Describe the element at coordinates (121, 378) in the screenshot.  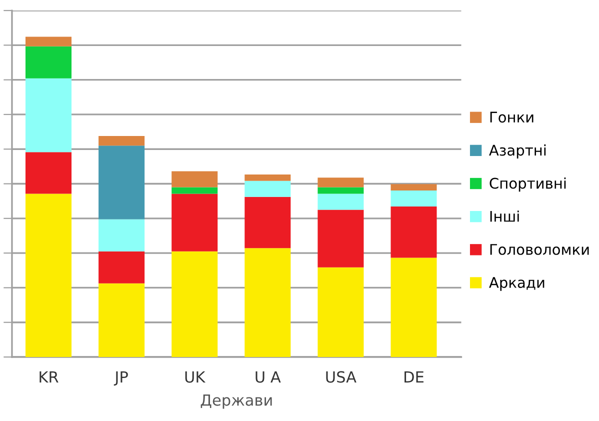
I see `x-tick-label: JP` at that location.